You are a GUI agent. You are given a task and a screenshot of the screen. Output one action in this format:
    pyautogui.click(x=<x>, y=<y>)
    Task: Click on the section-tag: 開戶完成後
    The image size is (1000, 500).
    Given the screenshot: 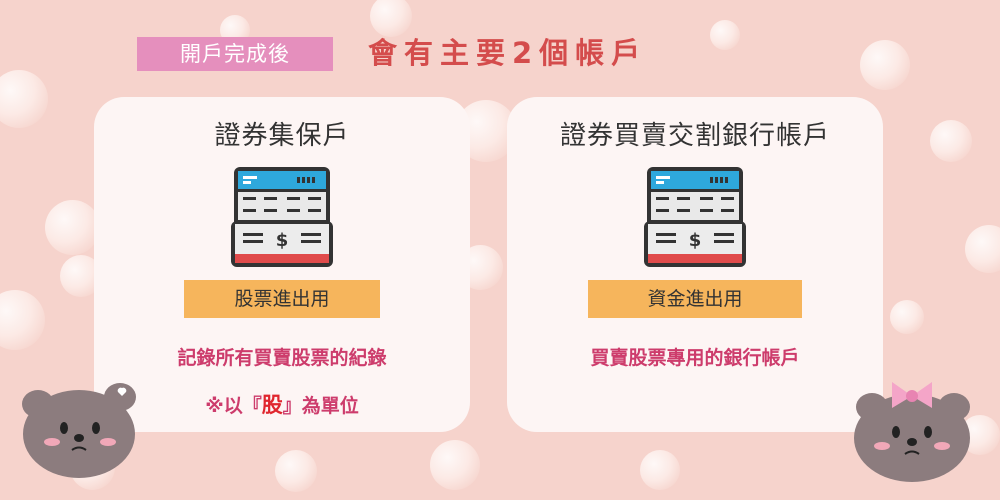 What is the action you would take?
    pyautogui.click(x=235, y=54)
    